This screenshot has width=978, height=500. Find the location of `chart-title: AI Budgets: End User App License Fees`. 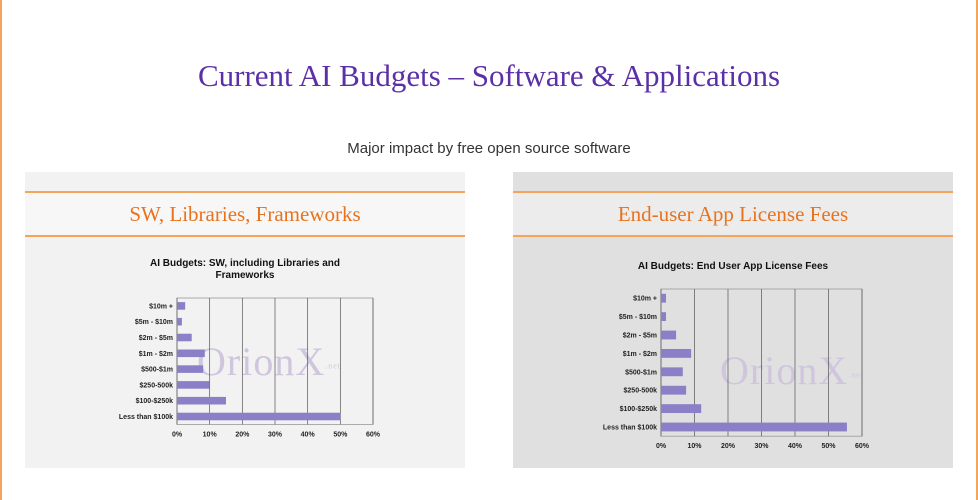

chart-title: AI Budgets: End User App License Fees is located at coordinates (733, 266).